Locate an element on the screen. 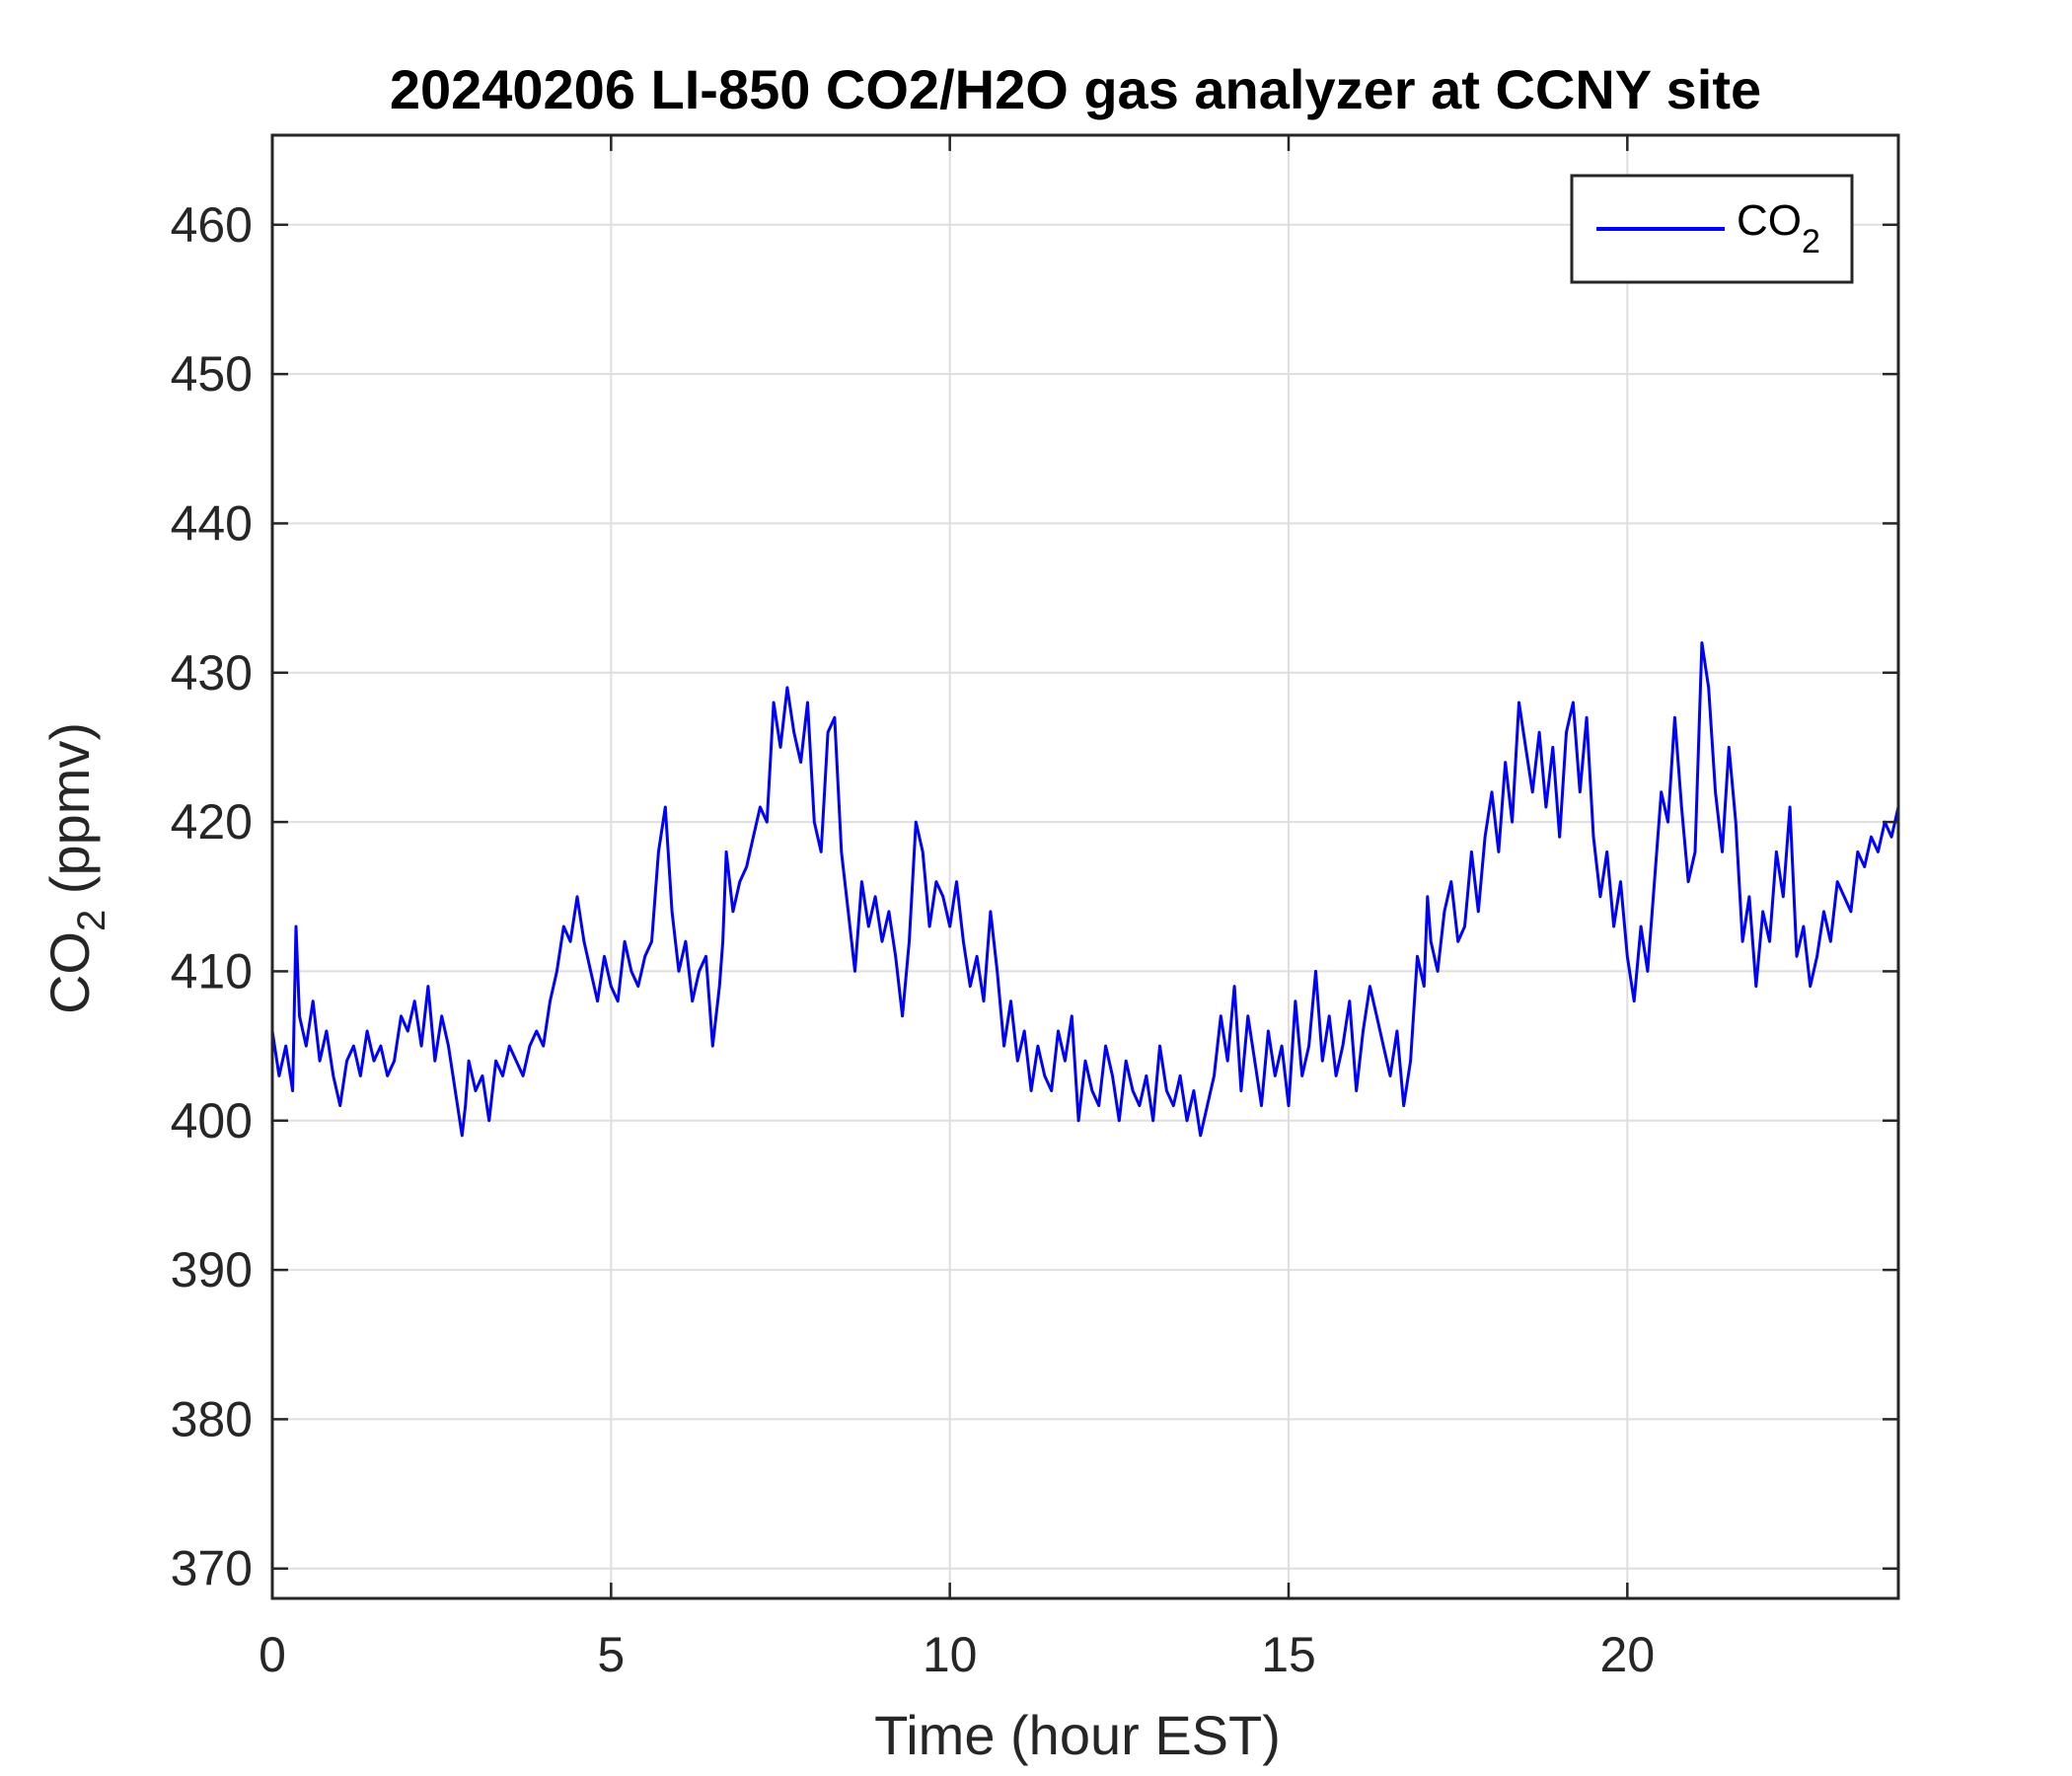  svg-text: CO2 (ppmv) is located at coordinates (75, 868).